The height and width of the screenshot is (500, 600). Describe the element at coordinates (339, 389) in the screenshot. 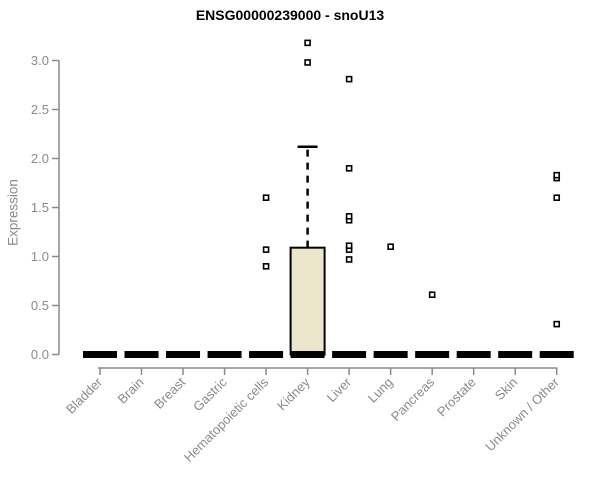

I see `x-tick-label: Liver` at that location.